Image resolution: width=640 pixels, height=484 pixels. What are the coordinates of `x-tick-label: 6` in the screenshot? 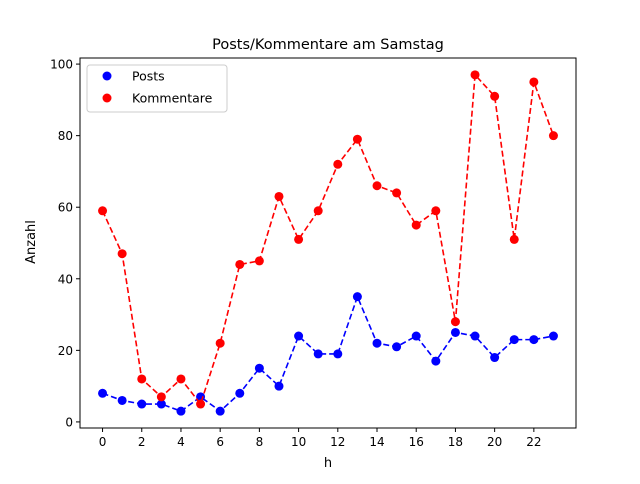 It's located at (220, 442).